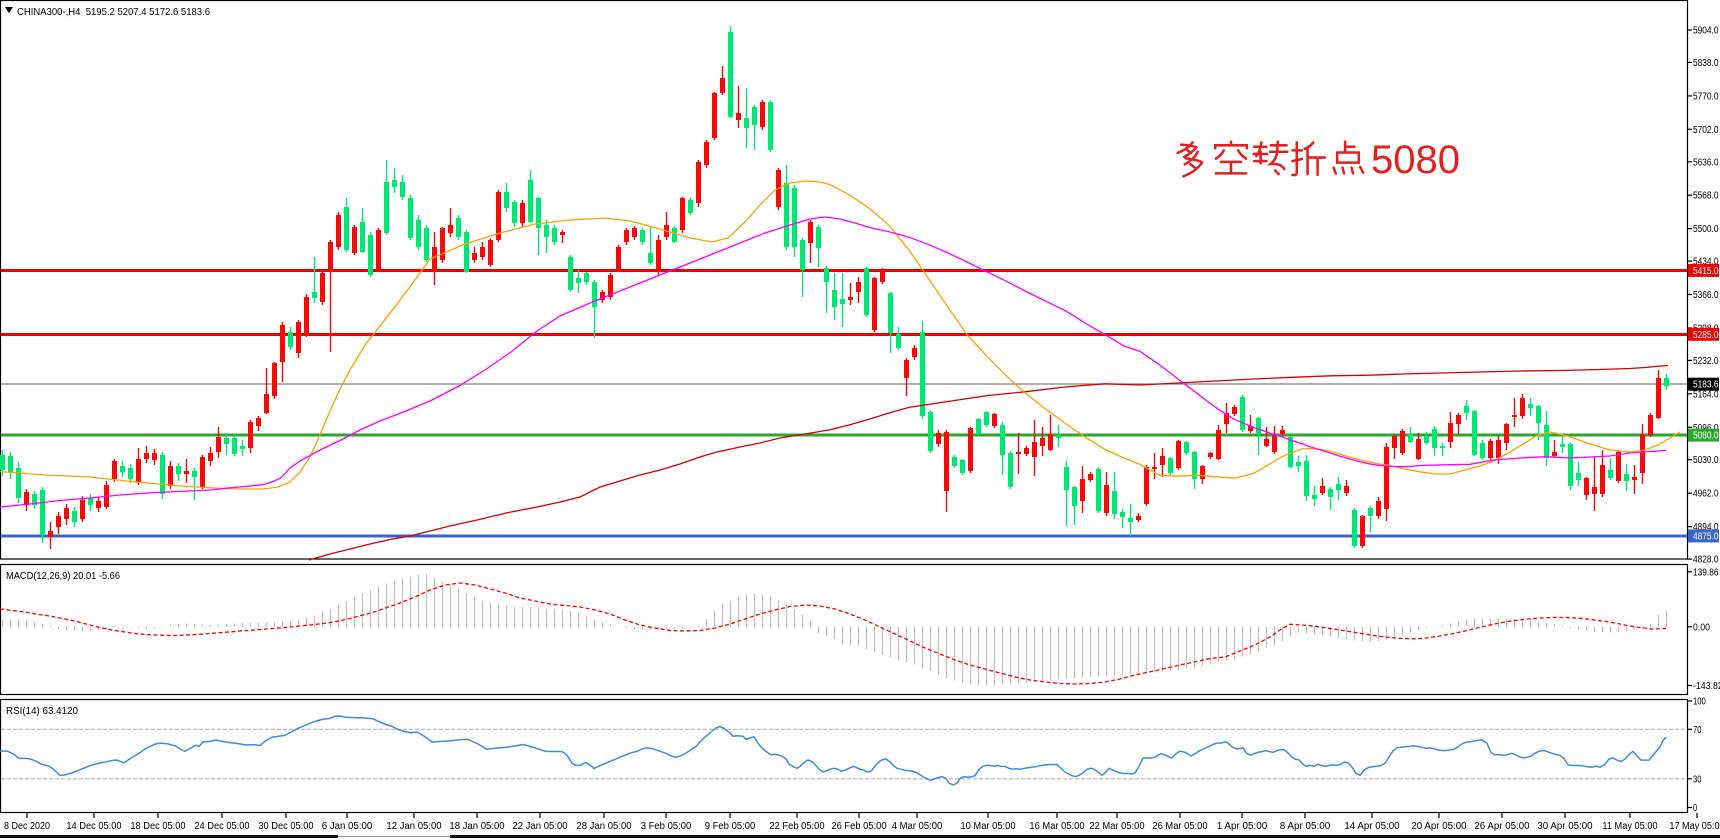  I want to click on svg-text: 5164.0, so click(1706, 394).